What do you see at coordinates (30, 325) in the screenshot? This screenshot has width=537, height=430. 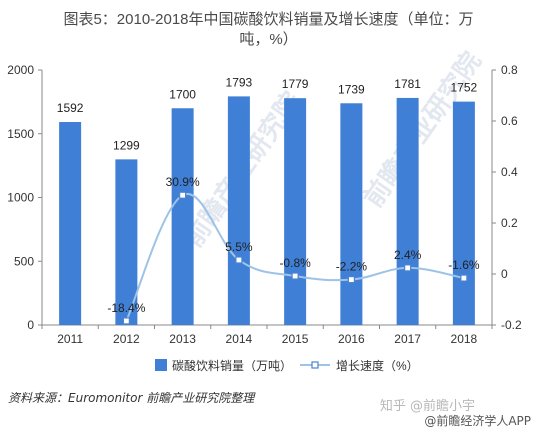 I see `left-tick-label: 0` at bounding box center [30, 325].